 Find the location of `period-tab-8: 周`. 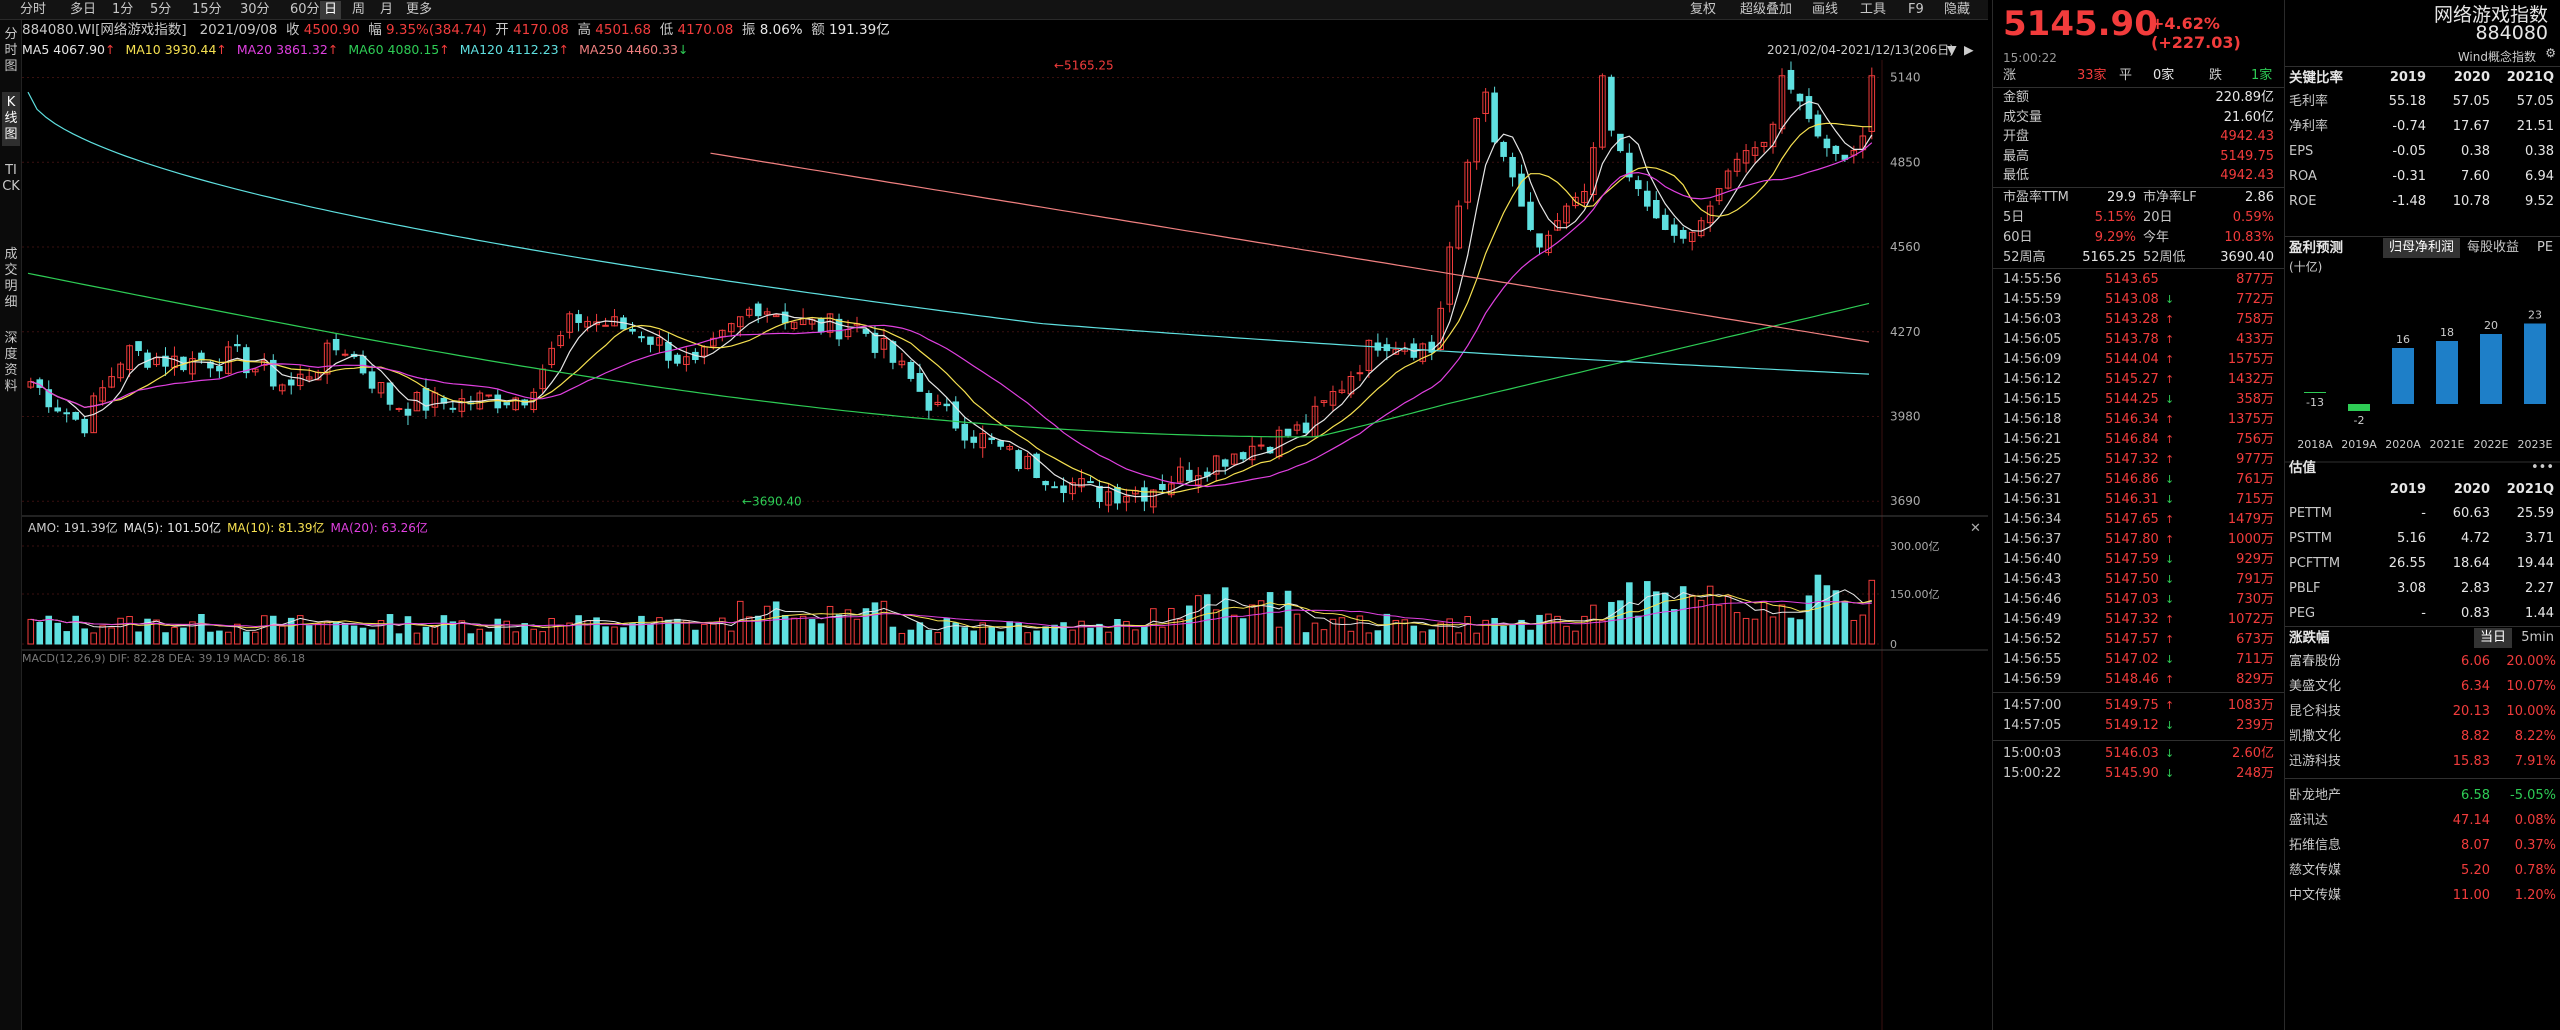

period-tab-8: 周 is located at coordinates (359, 9).